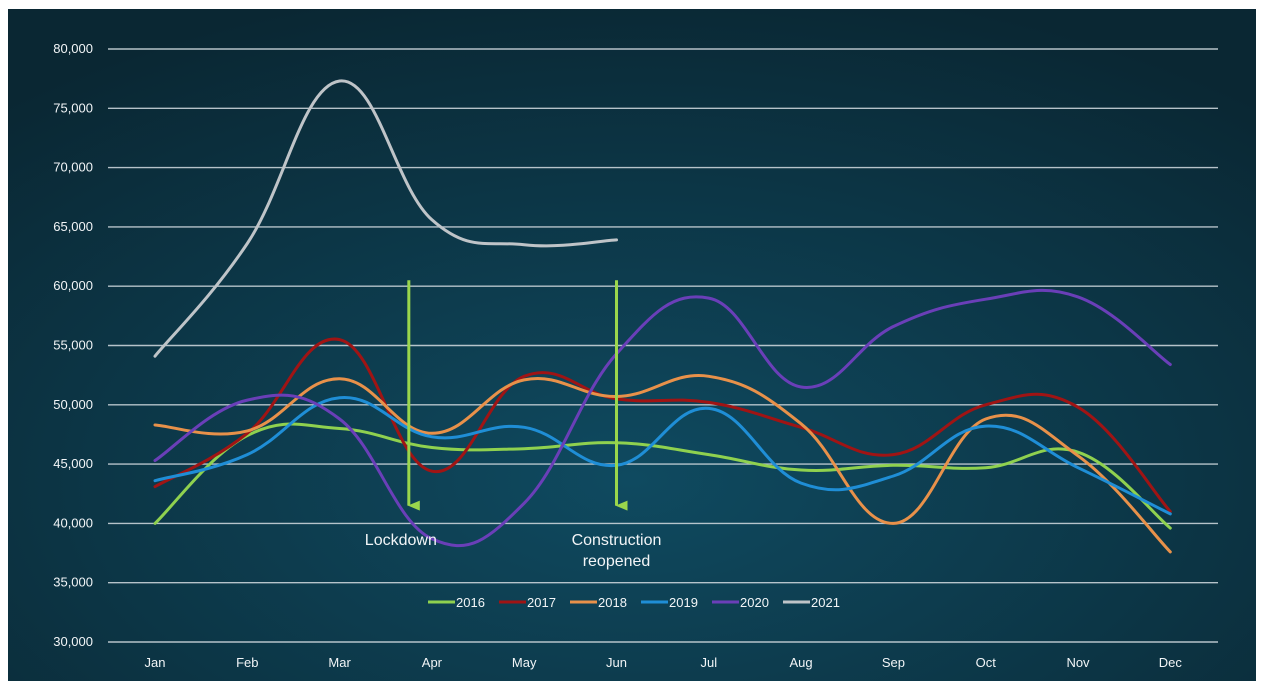 Image resolution: width=1261 pixels, height=687 pixels. I want to click on annotation-label: Lockdown, so click(401, 540).